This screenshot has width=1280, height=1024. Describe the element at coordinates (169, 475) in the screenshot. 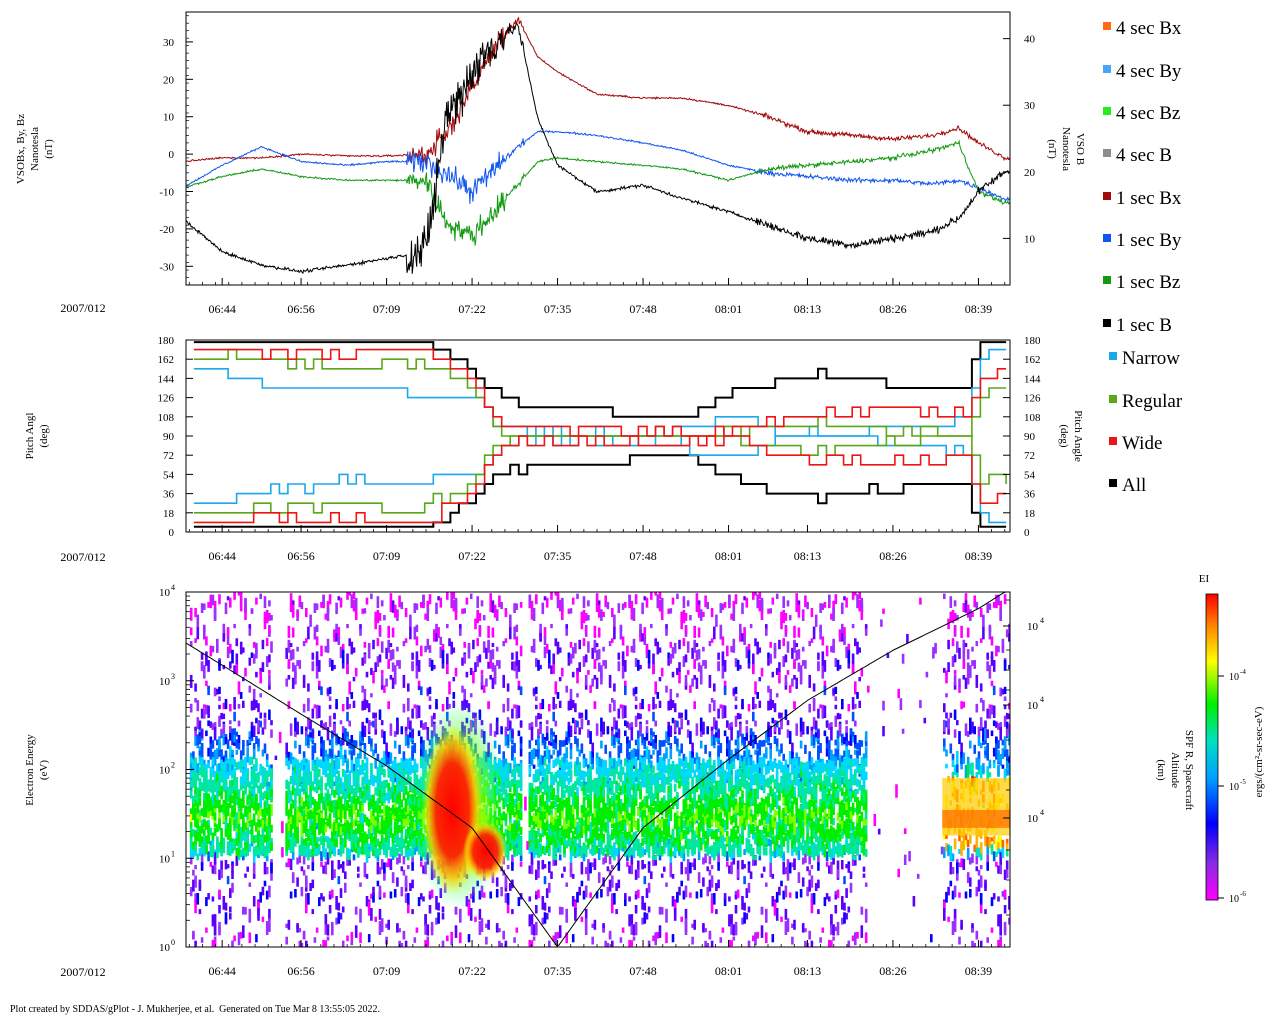

I see `pitch-ytick-left-label: 54` at that location.